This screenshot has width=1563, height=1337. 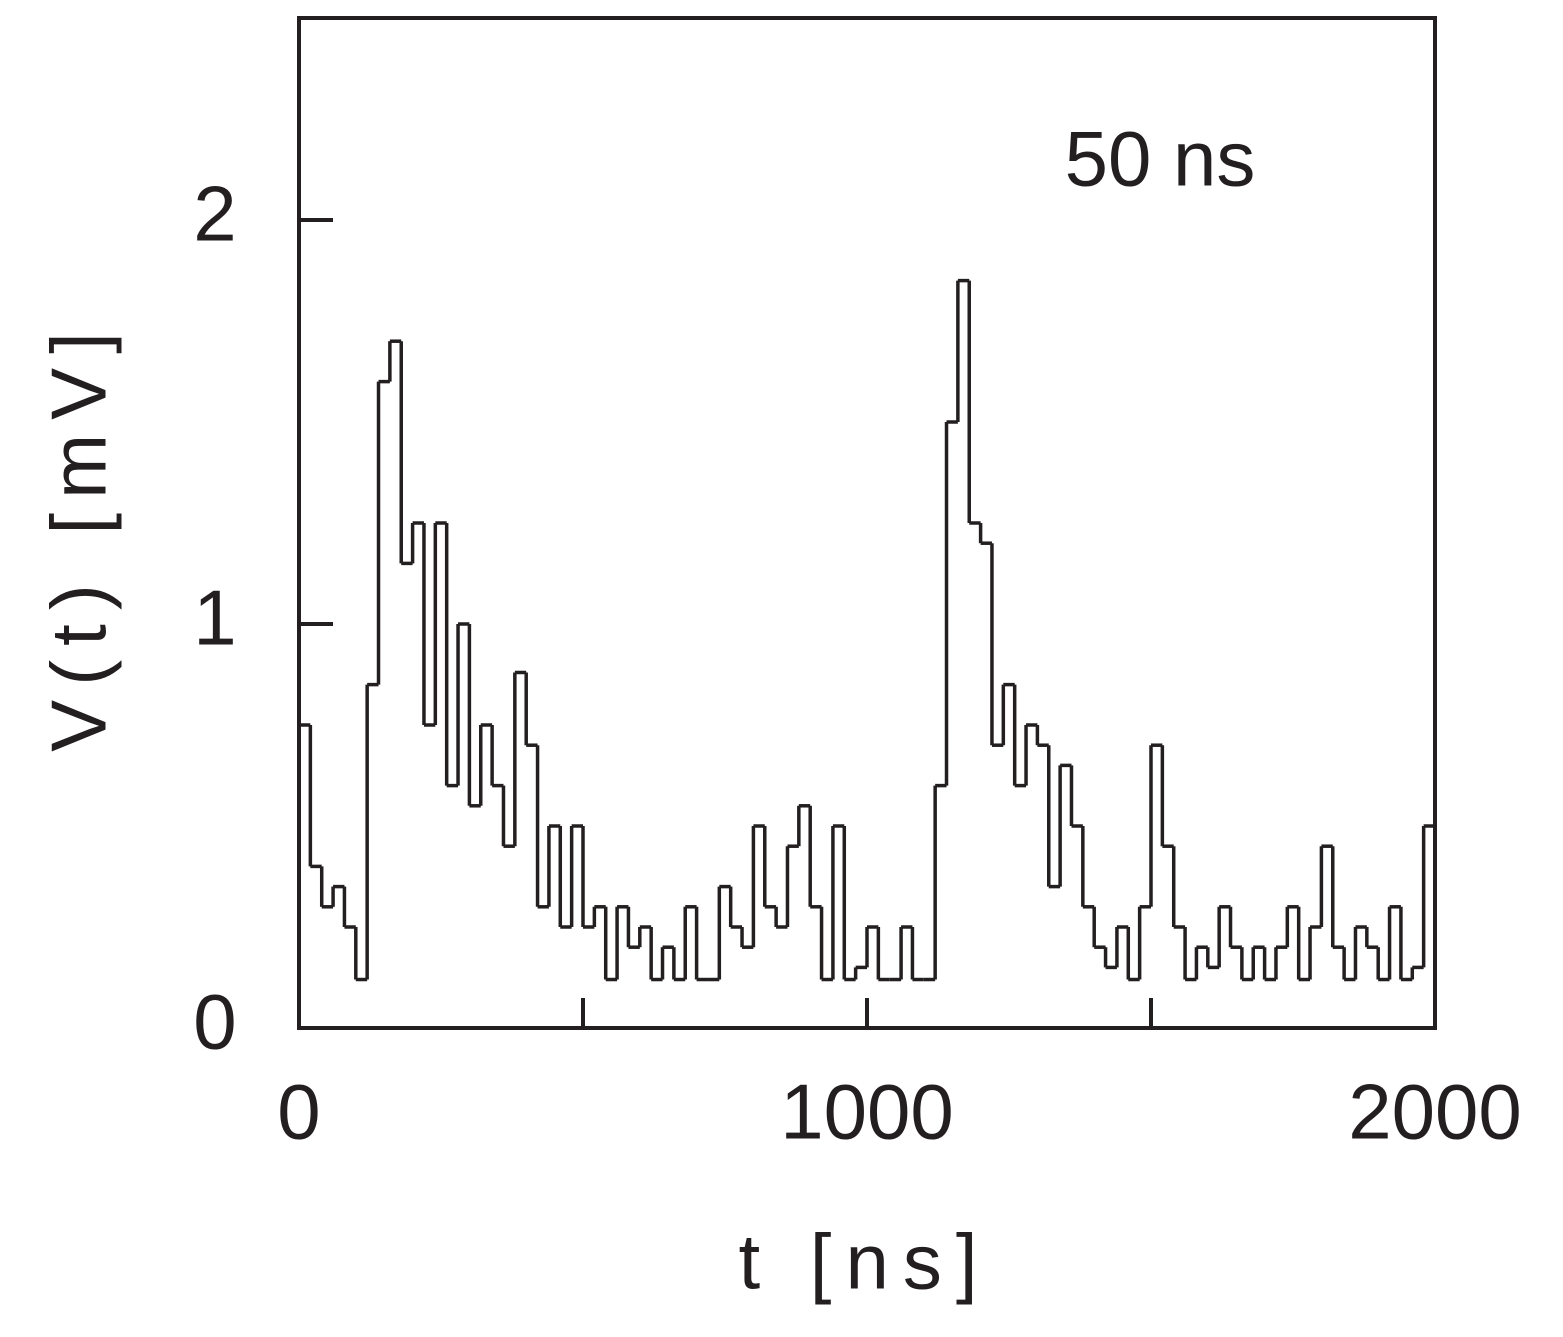 I want to click on x-axis-label: t [ns], so click(x=864, y=1262).